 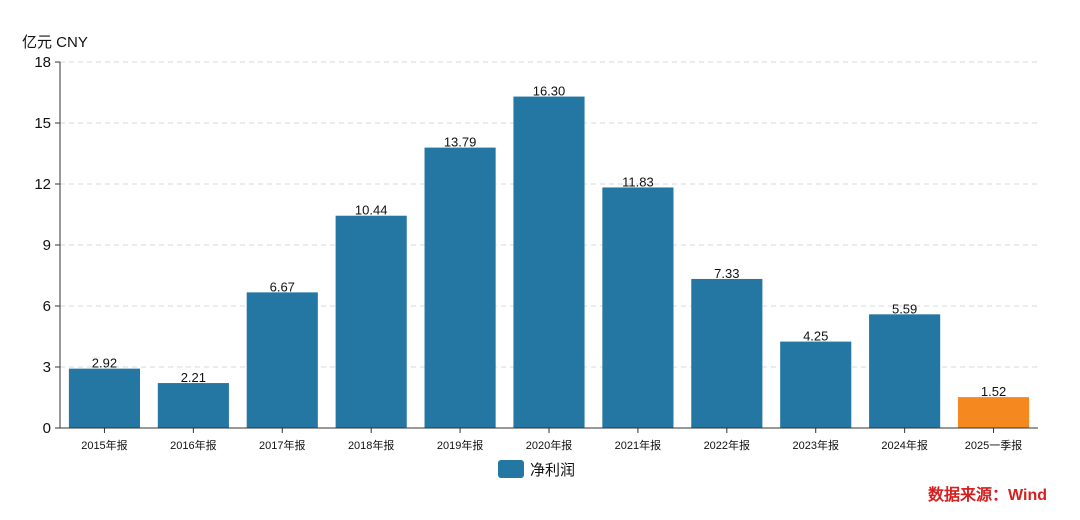 What do you see at coordinates (47, 306) in the screenshot?
I see `y-tick-label: 6` at bounding box center [47, 306].